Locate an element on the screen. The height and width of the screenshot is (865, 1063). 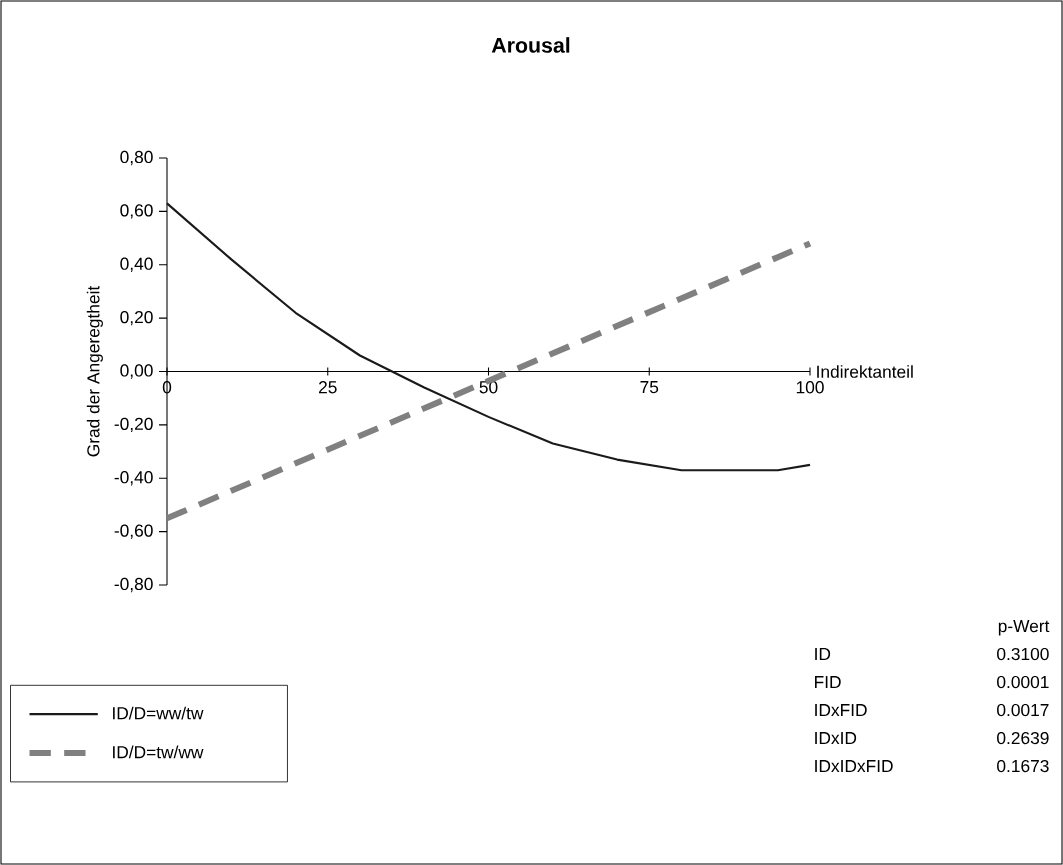
legend-label: ID/D=ww/tw is located at coordinates (158, 713).